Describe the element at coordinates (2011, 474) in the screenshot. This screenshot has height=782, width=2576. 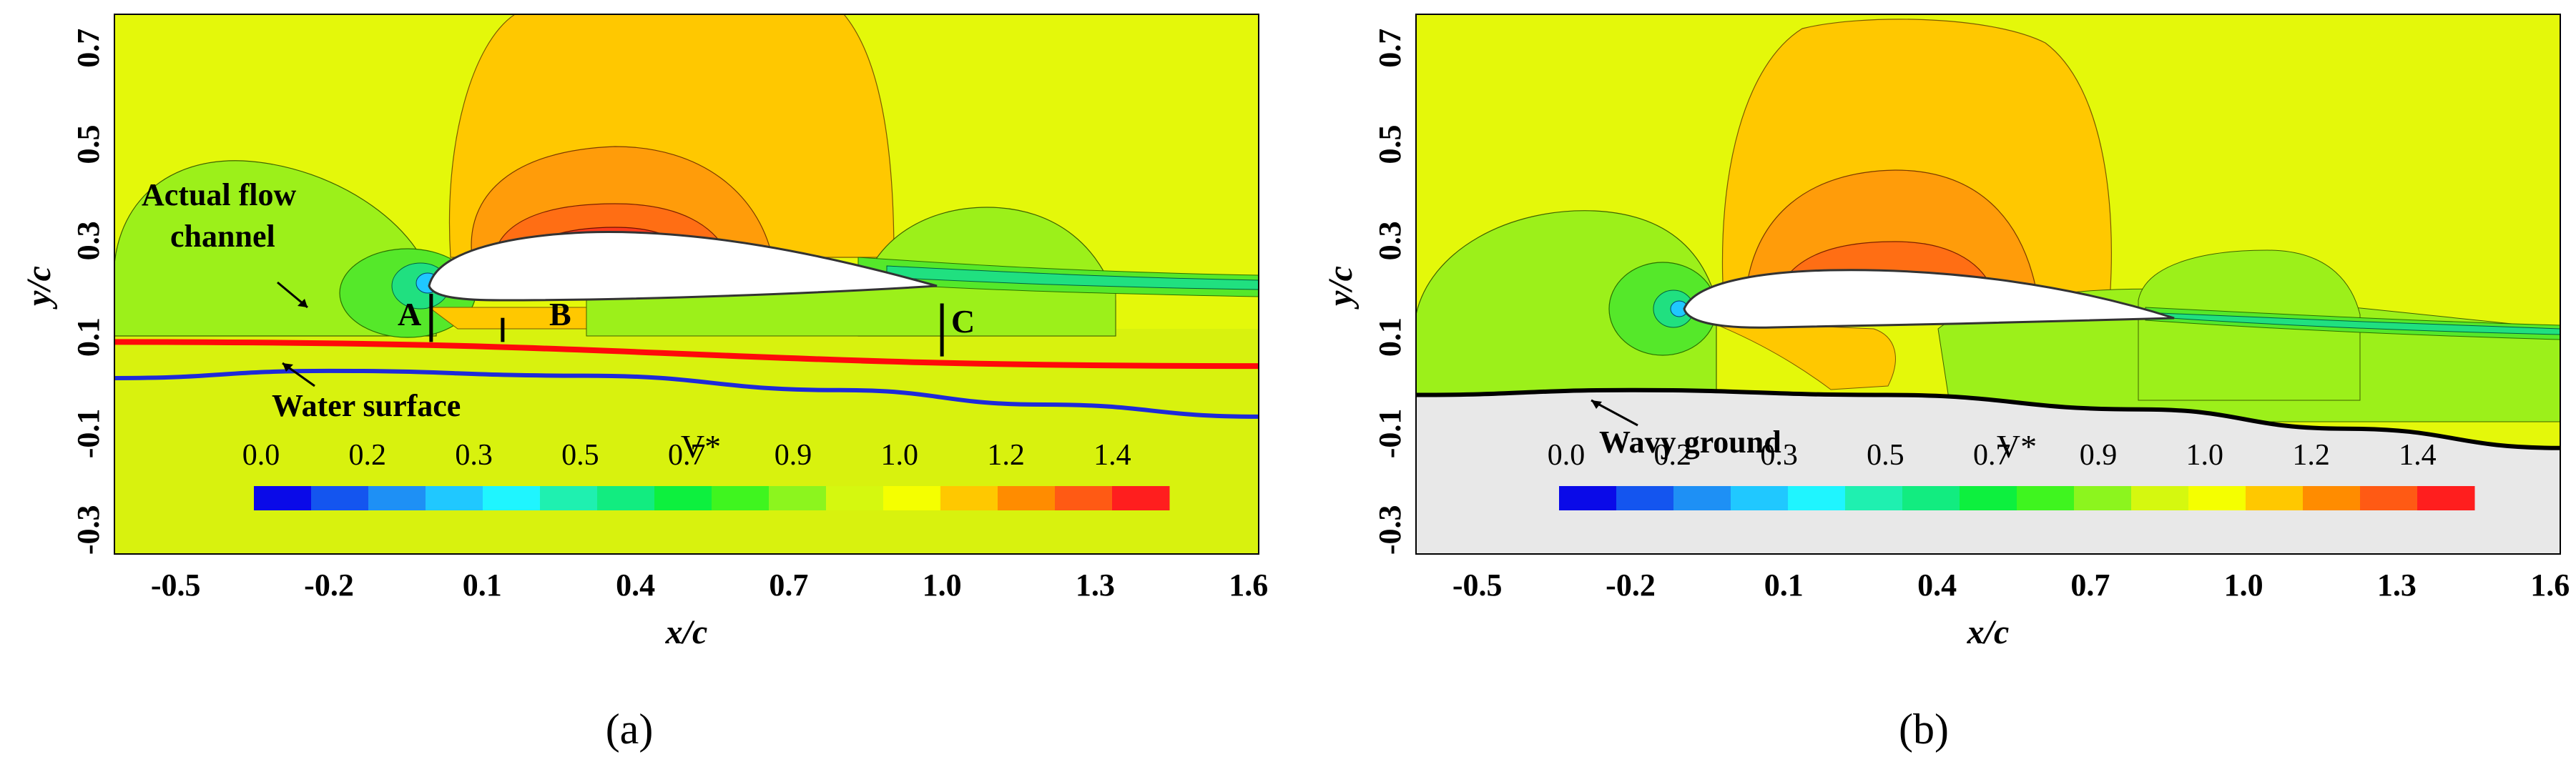
I see `colorbar-b: 0.0 0.2 0.3 0.5 0.7 0.9 1.0 1.2 1.4` at that location.